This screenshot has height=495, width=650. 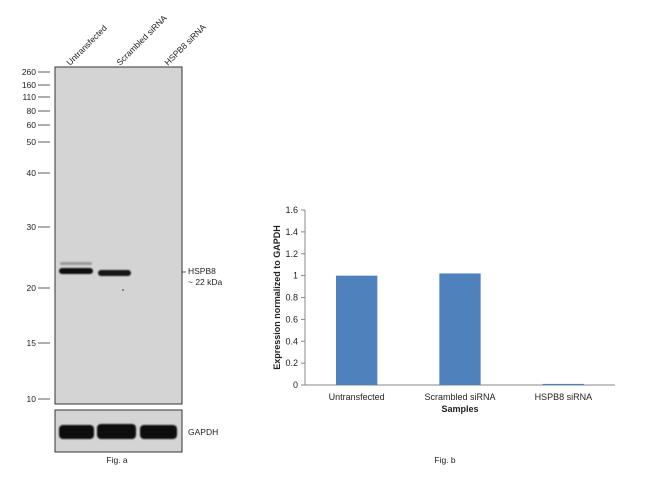 What do you see at coordinates (291, 298) in the screenshot?
I see `y-tick-label: 0.8` at bounding box center [291, 298].